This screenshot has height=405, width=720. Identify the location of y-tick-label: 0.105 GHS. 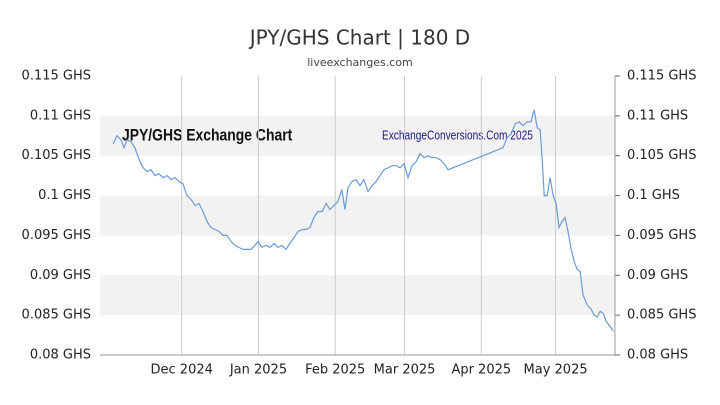
(56, 155).